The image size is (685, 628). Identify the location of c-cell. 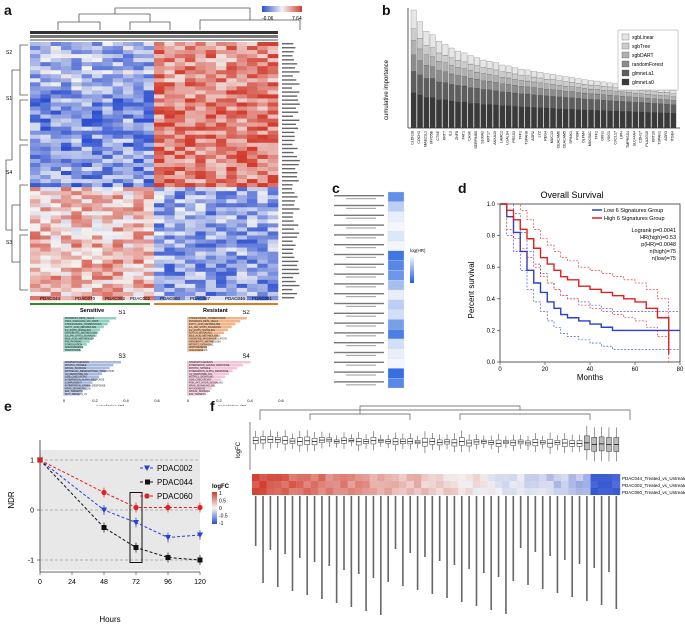
(396, 373).